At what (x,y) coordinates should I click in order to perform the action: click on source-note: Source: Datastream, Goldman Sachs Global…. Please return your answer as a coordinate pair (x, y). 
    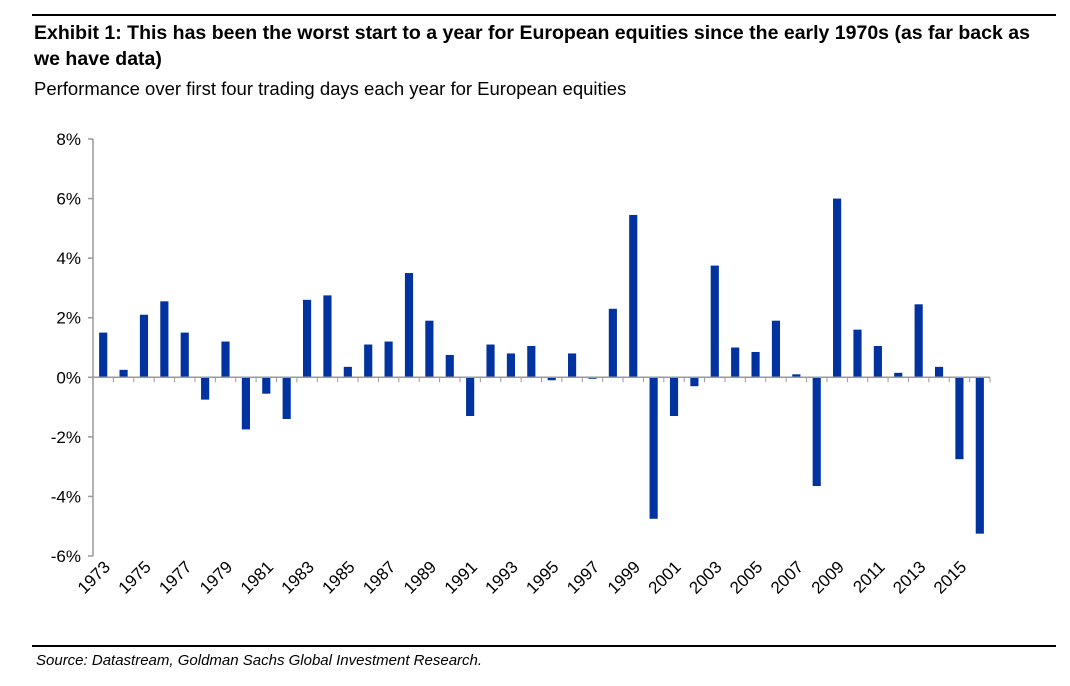
    Looking at the image, I should click on (259, 660).